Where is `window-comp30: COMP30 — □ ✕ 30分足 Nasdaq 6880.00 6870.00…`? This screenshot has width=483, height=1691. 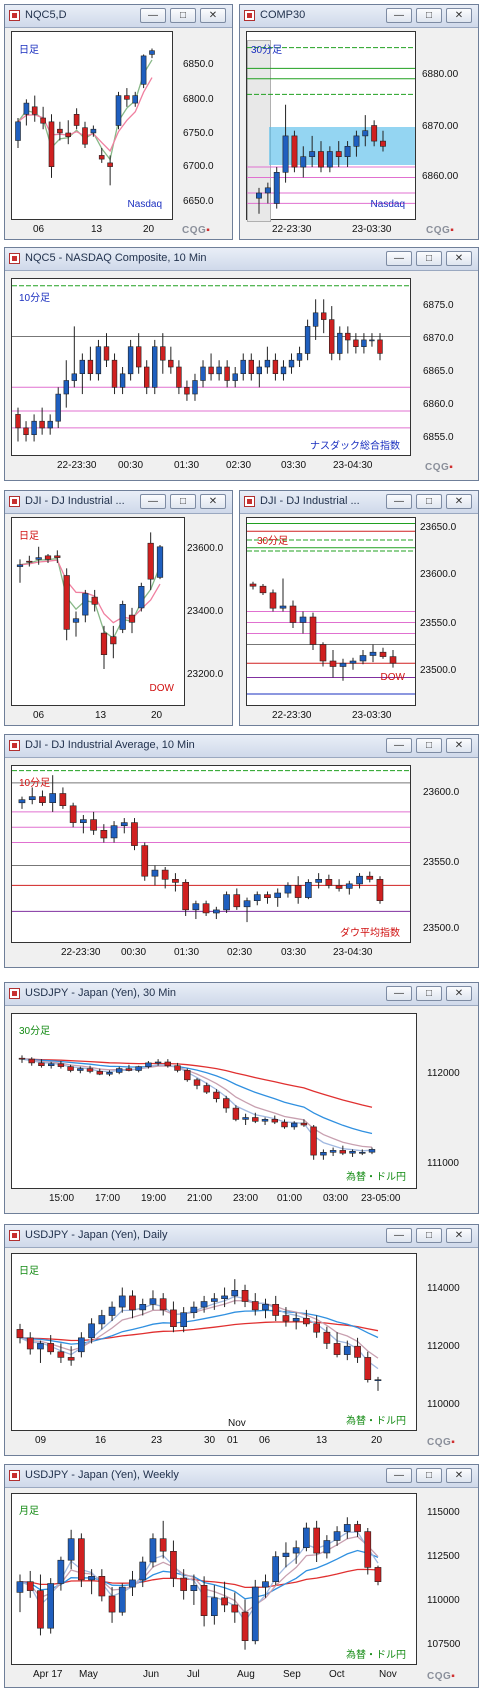 window-comp30: COMP30 — □ ✕ 30分足 Nasdaq 6880.00 6870.00… is located at coordinates (359, 122).